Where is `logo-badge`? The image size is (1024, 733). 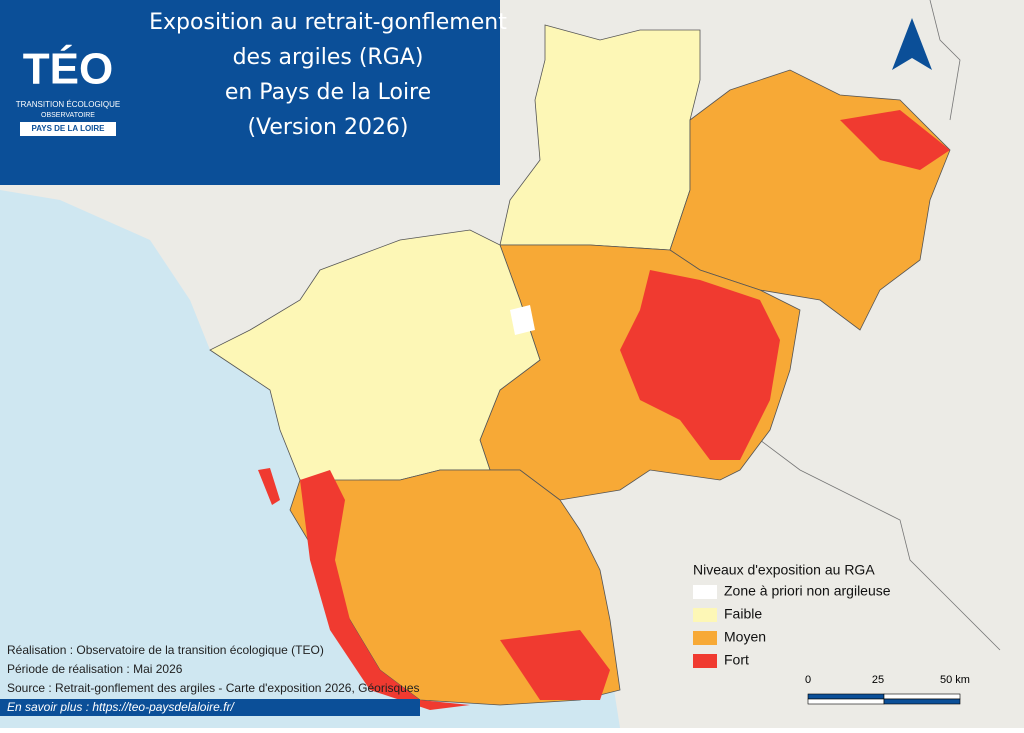
logo-badge is located at coordinates (68, 129).